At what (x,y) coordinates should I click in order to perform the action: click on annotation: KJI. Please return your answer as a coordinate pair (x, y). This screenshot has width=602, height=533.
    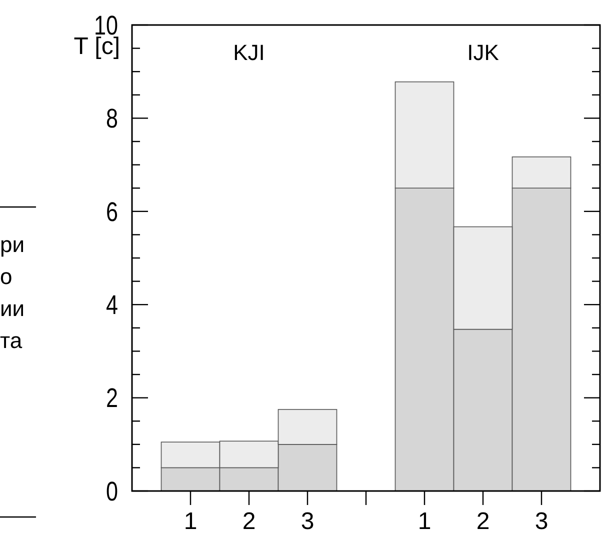
    Looking at the image, I should click on (249, 52).